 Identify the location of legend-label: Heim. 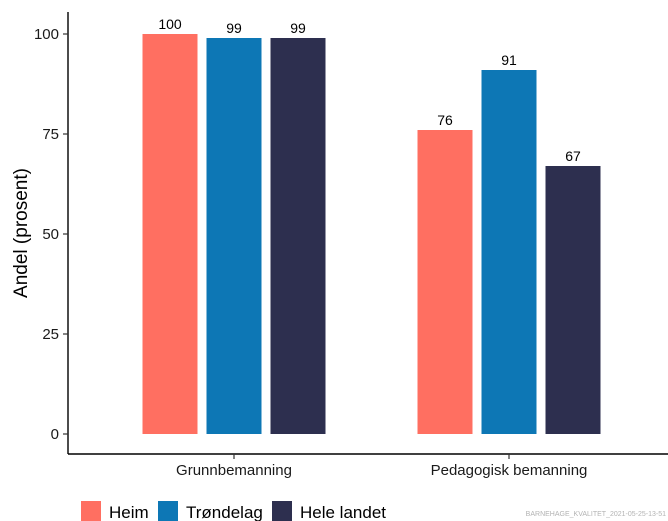
(129, 512).